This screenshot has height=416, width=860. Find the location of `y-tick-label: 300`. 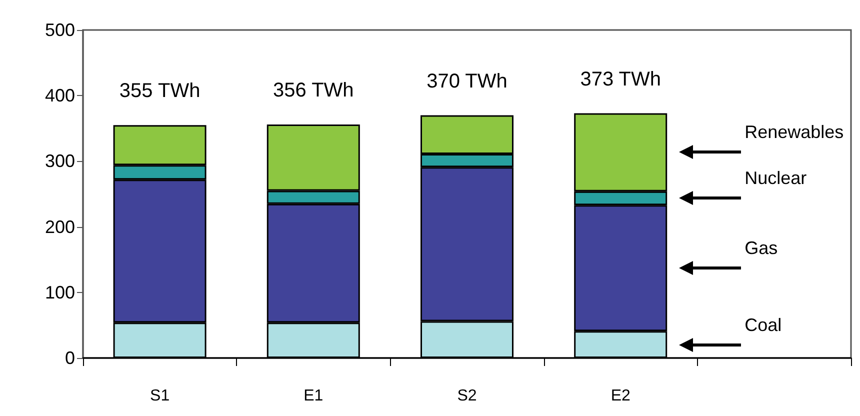

y-tick-label: 300 is located at coordinates (59, 161).